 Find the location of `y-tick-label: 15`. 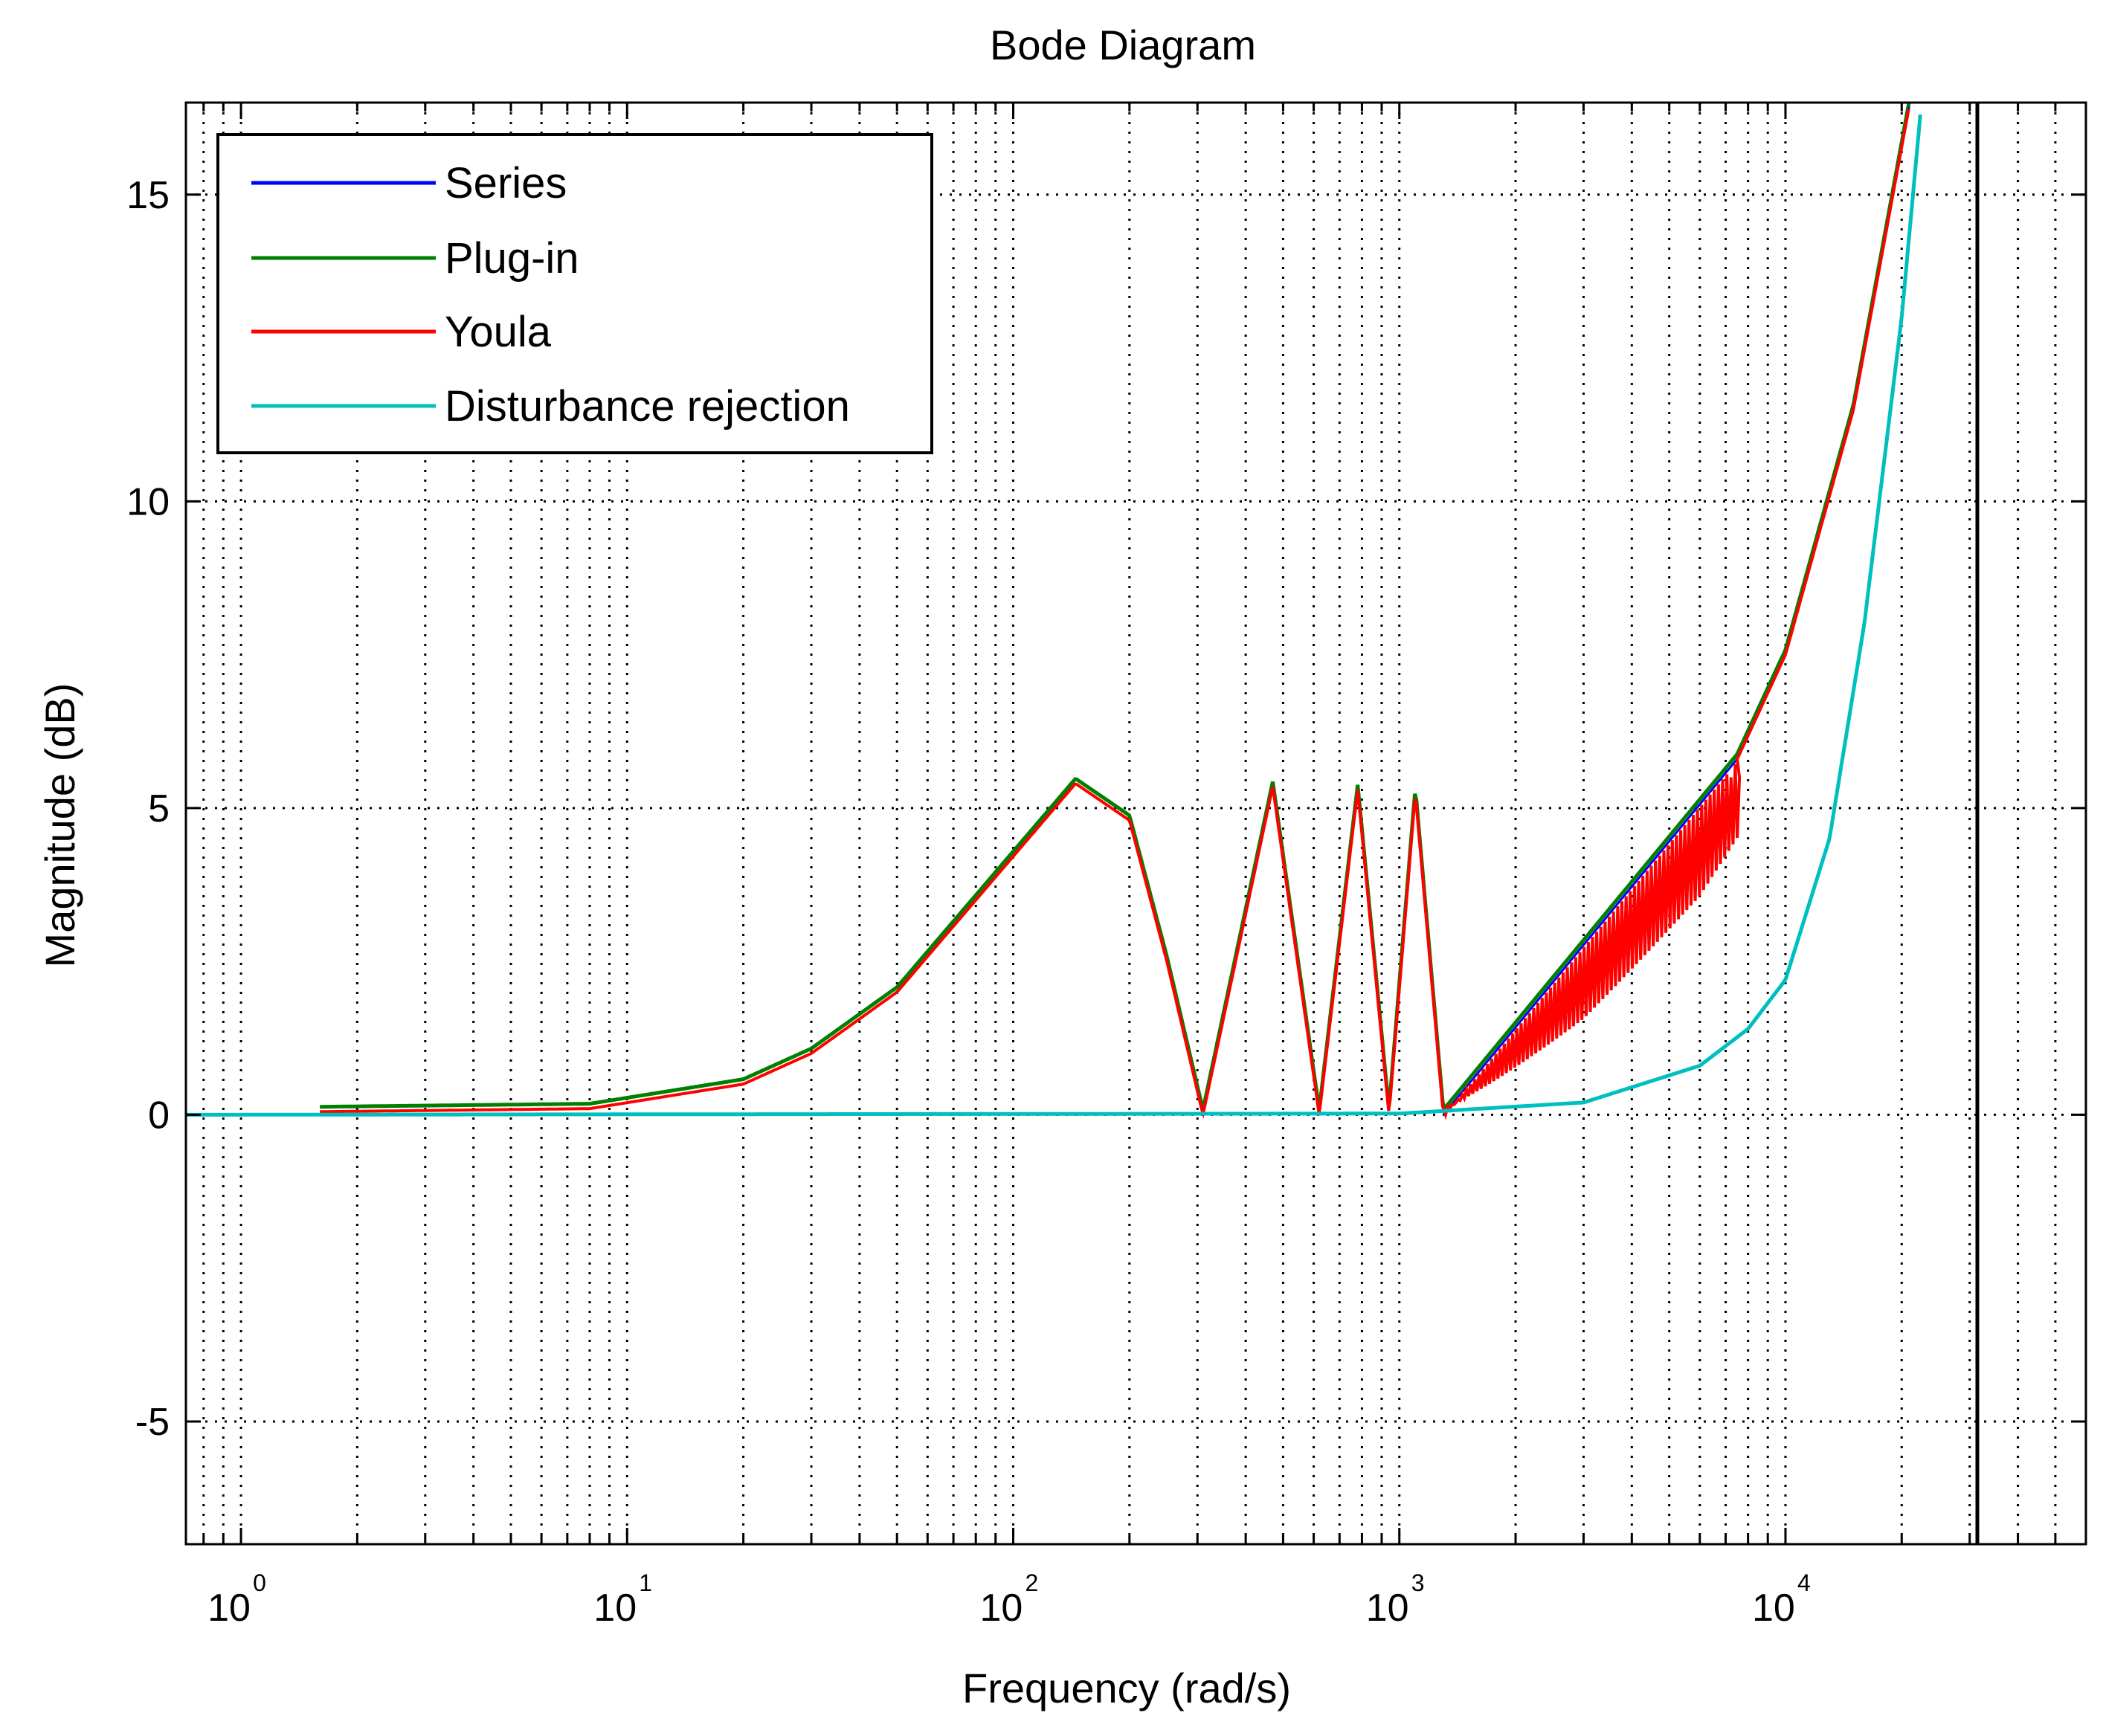

y-tick-label: 15 is located at coordinates (148, 195).